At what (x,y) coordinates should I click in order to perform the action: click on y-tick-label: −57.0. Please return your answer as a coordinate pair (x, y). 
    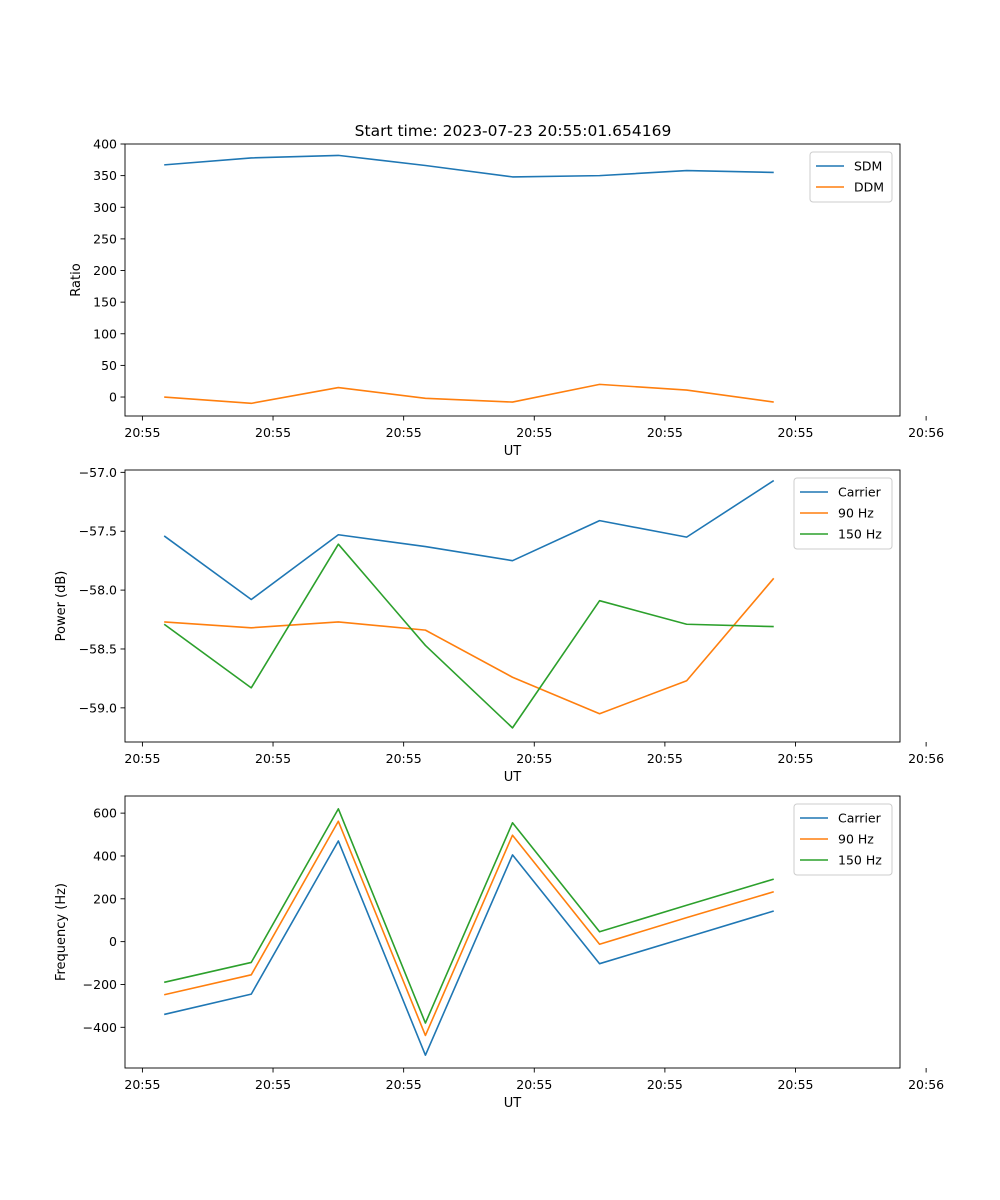
    Looking at the image, I should click on (98, 472).